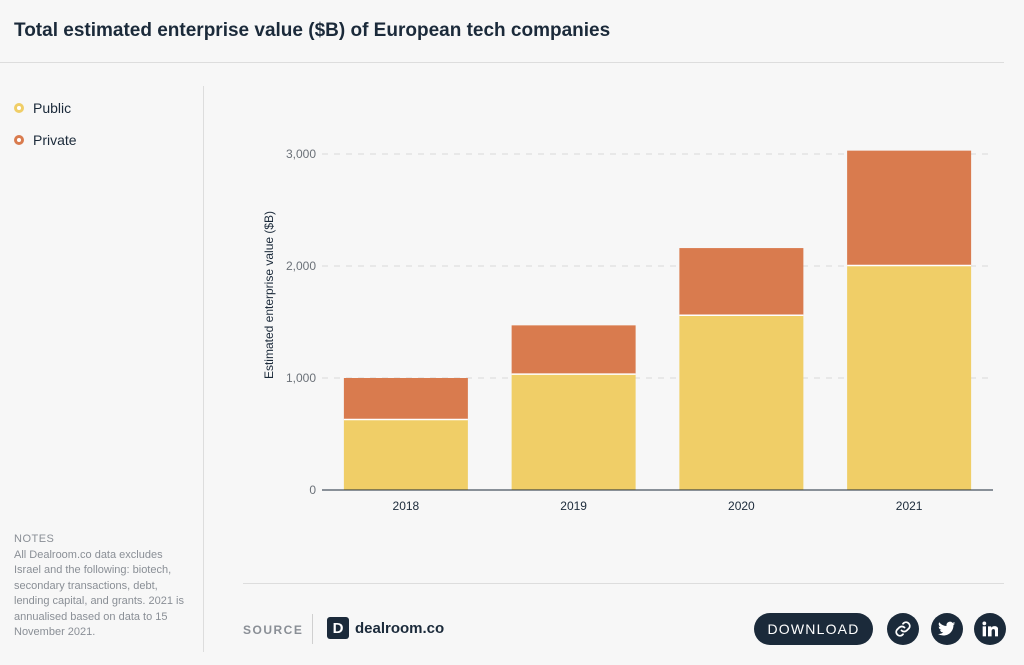 Image resolution: width=1024 pixels, height=665 pixels. What do you see at coordinates (55, 140) in the screenshot?
I see `legend-label-private: Private` at bounding box center [55, 140].